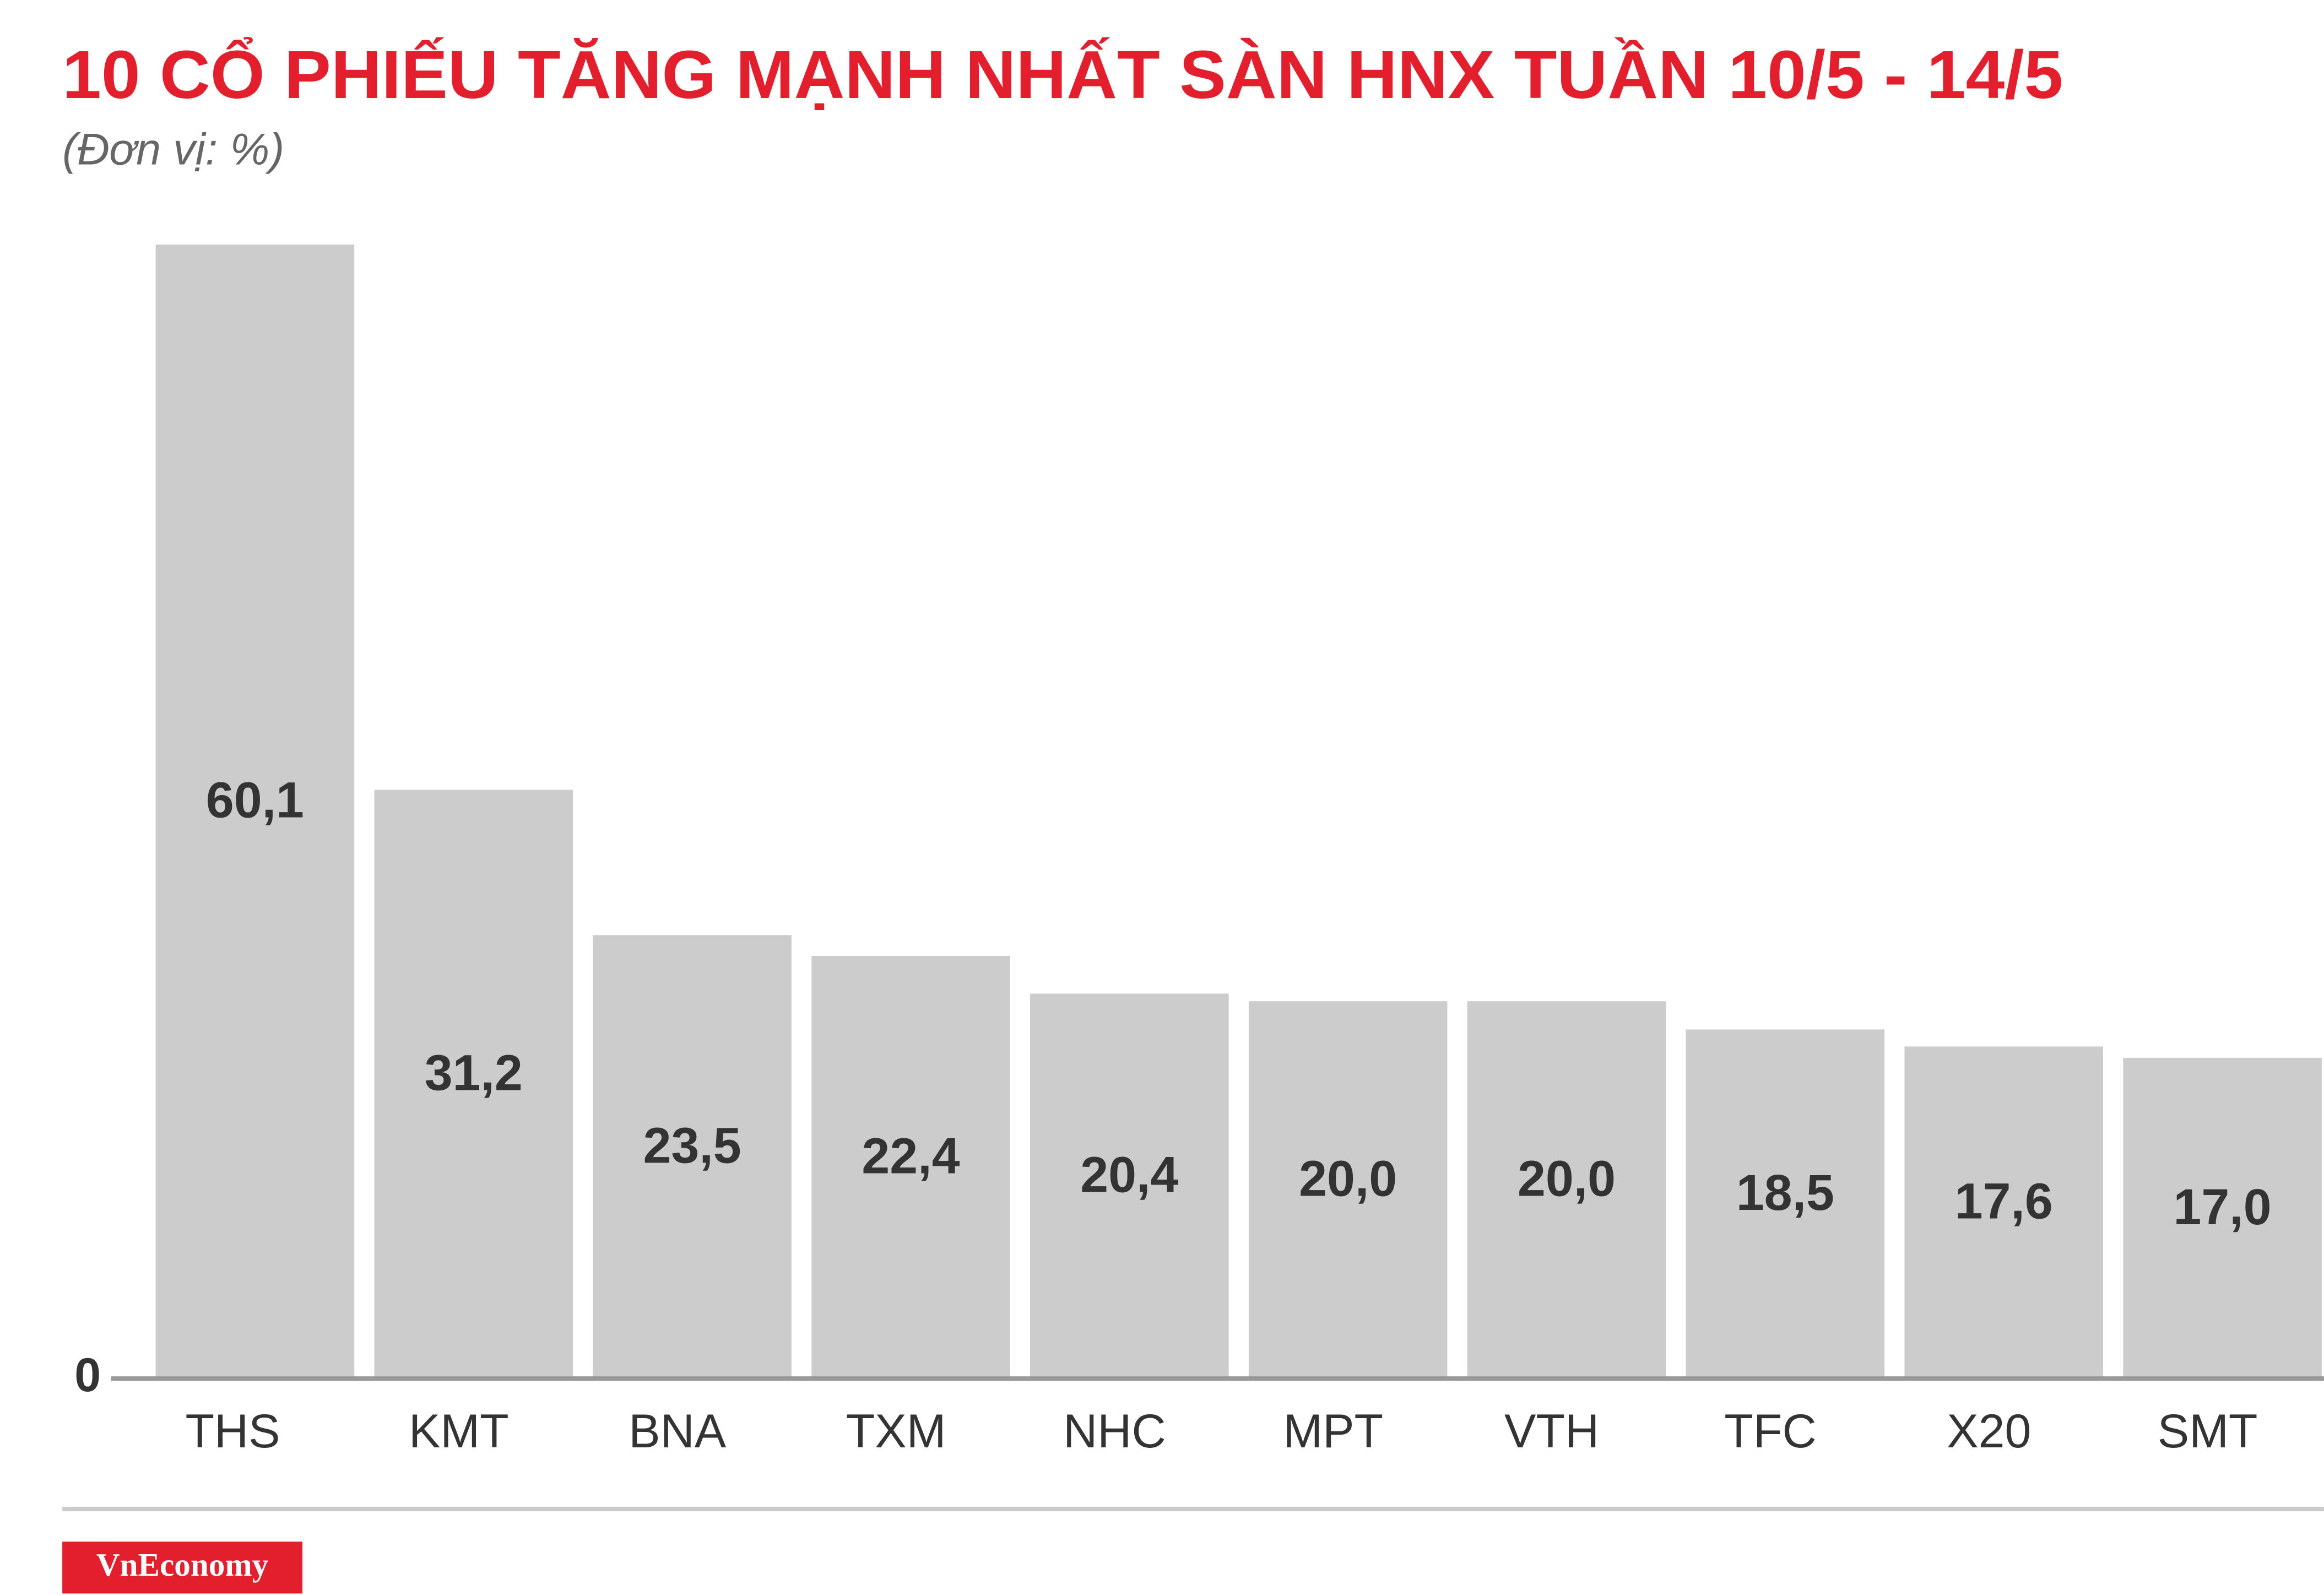 This screenshot has height=1595, width=2324. I want to click on x-tick-label: SMT, so click(2208, 1432).